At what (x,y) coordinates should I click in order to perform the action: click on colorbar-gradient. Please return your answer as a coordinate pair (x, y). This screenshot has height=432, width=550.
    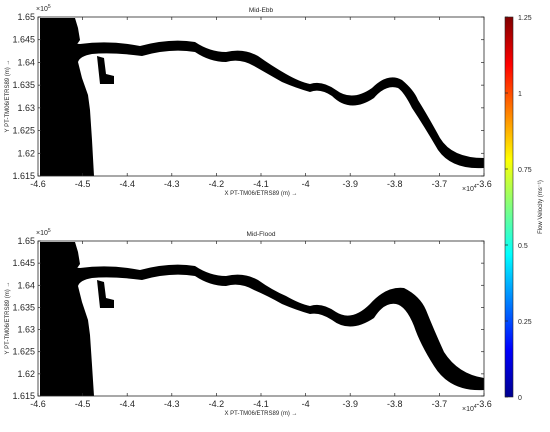
    Looking at the image, I should click on (509, 207).